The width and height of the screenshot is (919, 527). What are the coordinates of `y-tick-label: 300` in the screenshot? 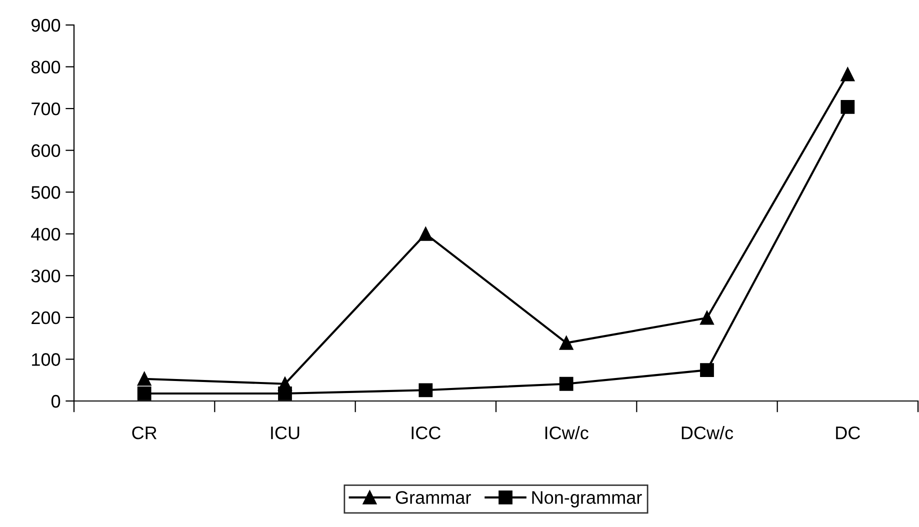 It's located at (45, 276).